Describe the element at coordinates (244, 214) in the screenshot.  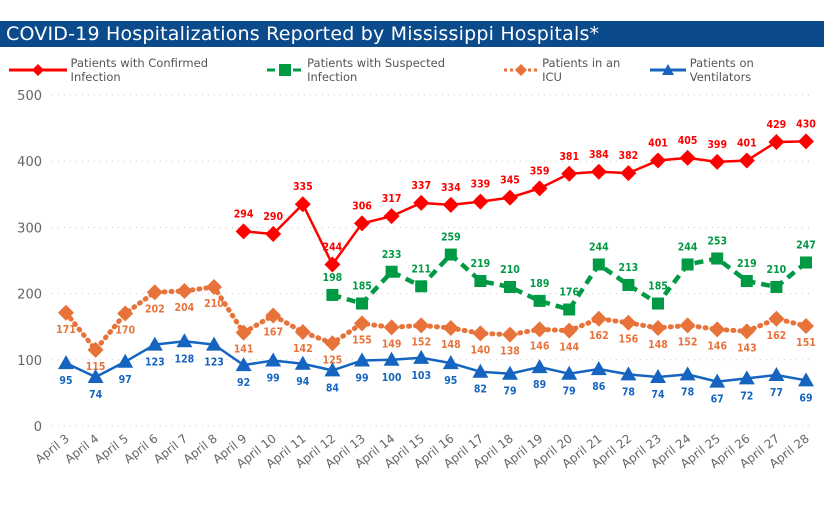
I see `data-label: 294` at that location.